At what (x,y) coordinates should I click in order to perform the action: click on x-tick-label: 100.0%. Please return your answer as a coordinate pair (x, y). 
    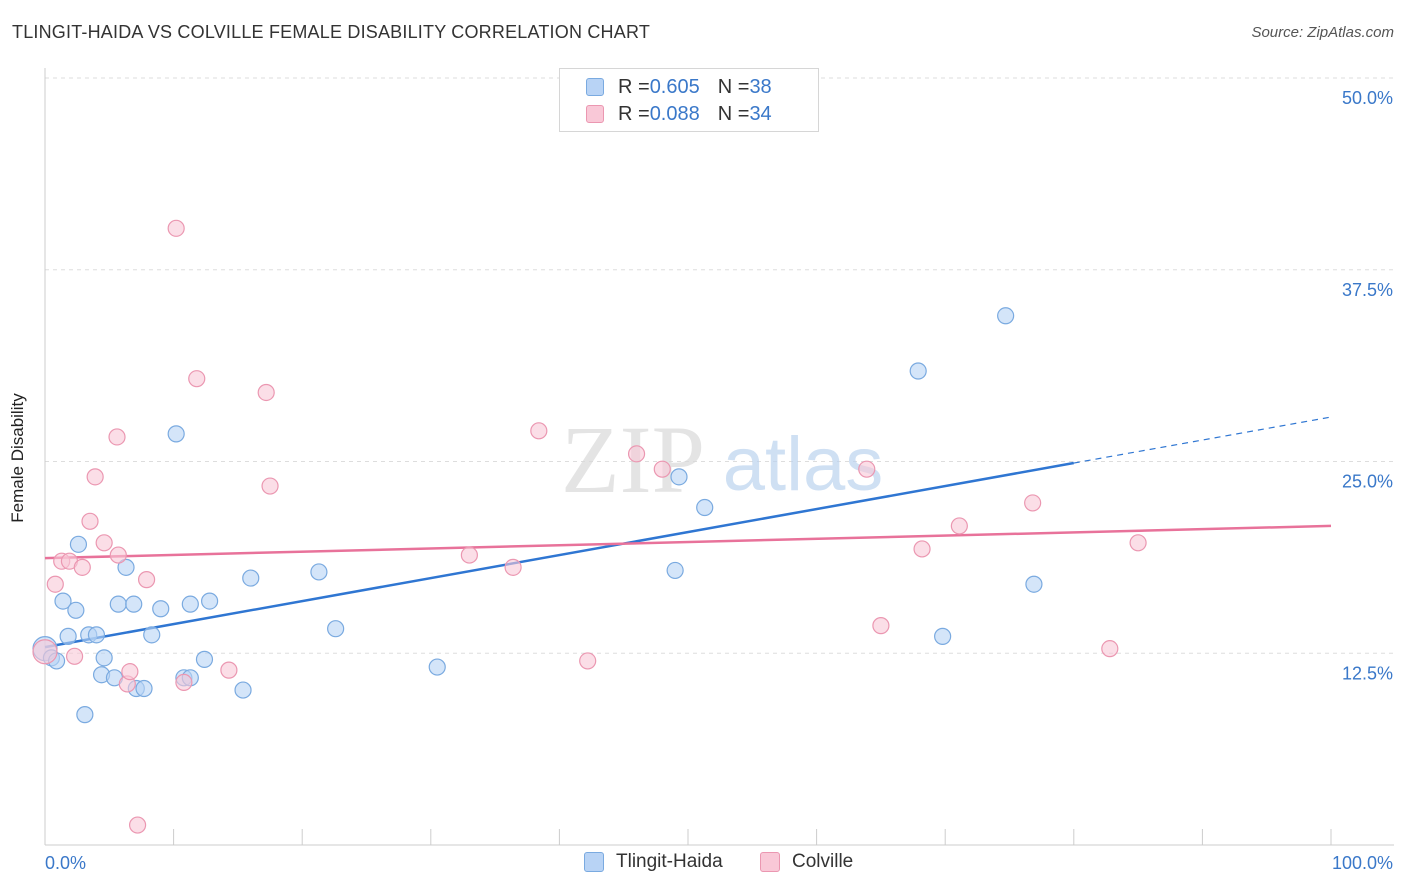
    Looking at the image, I should click on (1362, 863).